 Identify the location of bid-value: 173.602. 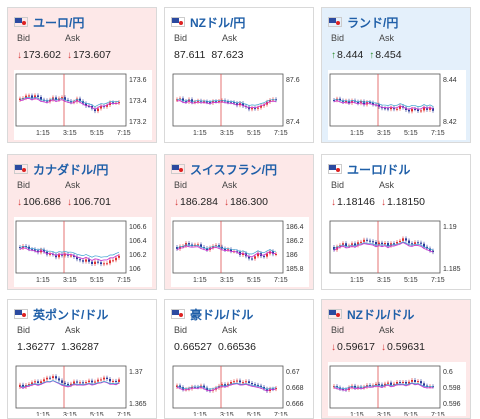
(42, 55).